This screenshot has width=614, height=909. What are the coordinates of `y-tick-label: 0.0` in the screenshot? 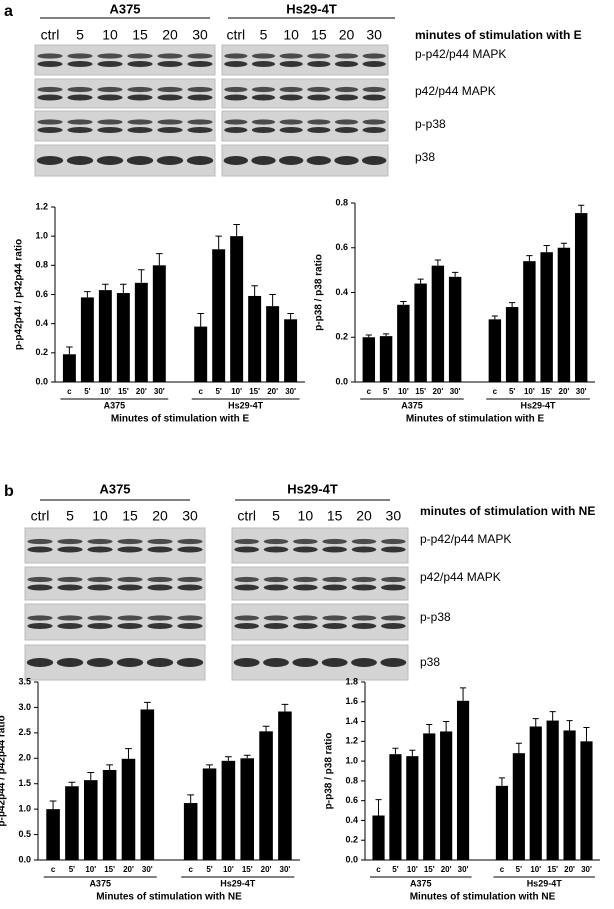 It's located at (351, 859).